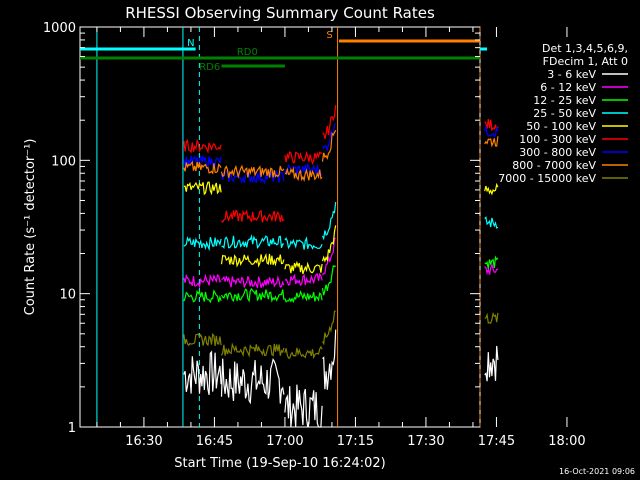 Image resolution: width=640 pixels, height=480 pixels. What do you see at coordinates (547, 178) in the screenshot?
I see `legend-entry-label: 7000 - 15000 keV` at bounding box center [547, 178].